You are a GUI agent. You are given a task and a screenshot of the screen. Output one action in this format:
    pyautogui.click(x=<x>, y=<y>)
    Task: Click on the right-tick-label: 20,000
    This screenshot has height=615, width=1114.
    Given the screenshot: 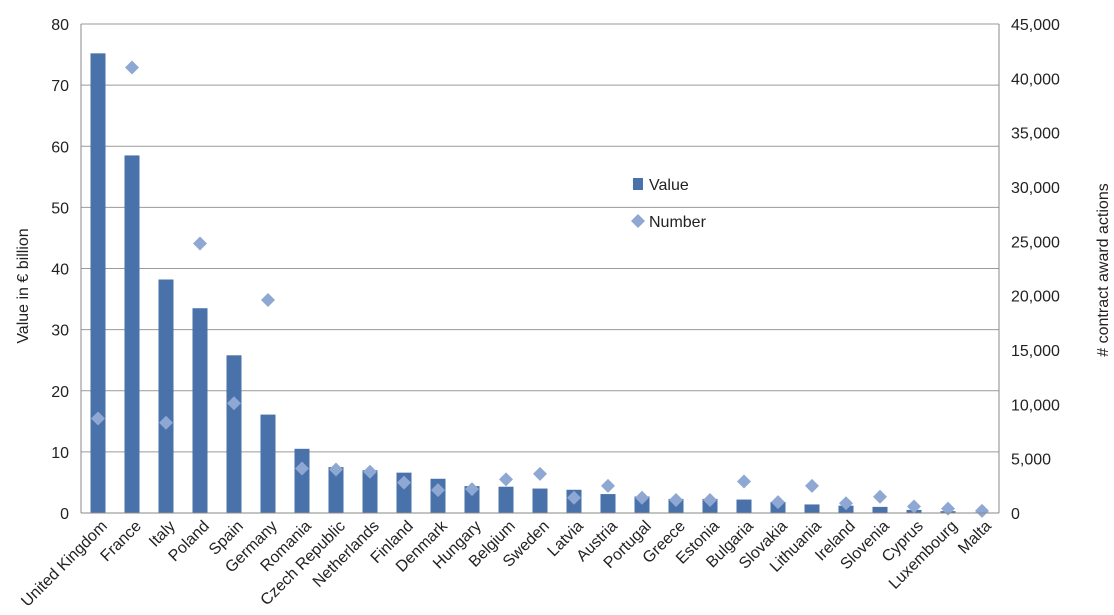 What is the action you would take?
    pyautogui.click(x=1035, y=297)
    